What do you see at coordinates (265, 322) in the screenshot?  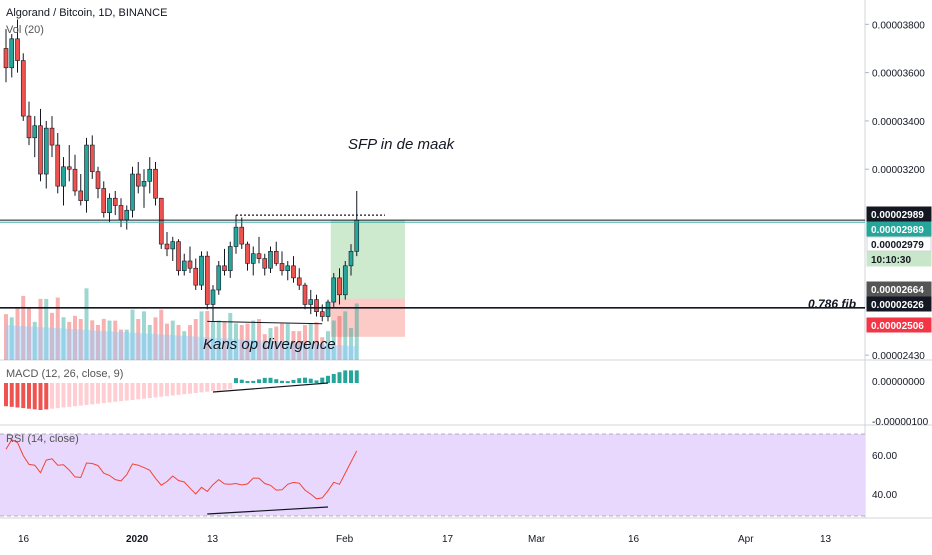 I see `price-divergence-line` at bounding box center [265, 322].